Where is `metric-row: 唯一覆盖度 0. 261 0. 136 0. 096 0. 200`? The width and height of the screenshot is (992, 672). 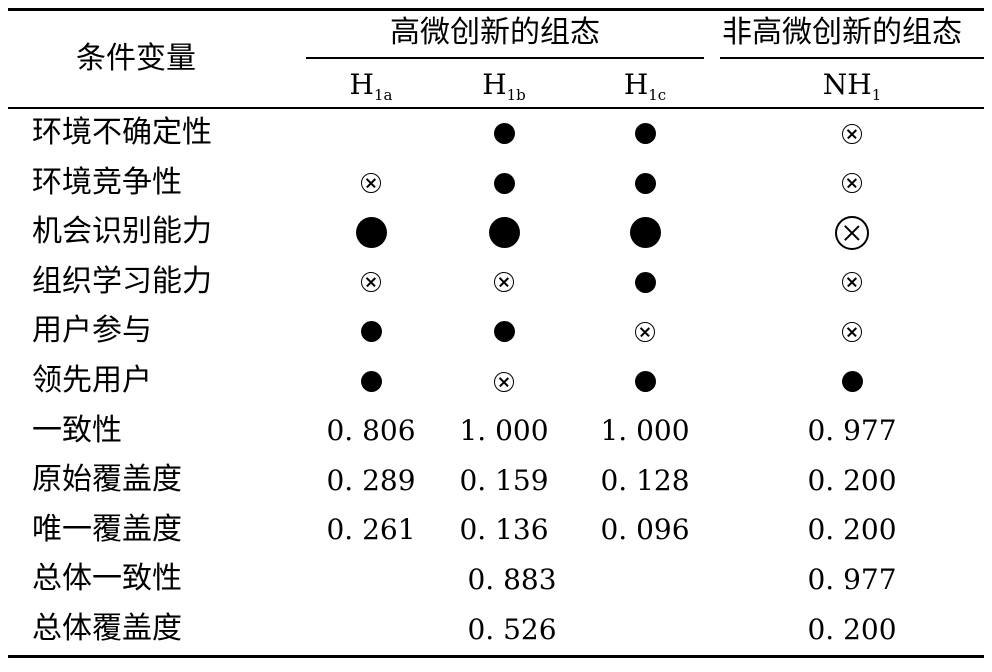 metric-row: 唯一覆盖度 0. 261 0. 136 0. 096 0. 200 is located at coordinates (496, 530).